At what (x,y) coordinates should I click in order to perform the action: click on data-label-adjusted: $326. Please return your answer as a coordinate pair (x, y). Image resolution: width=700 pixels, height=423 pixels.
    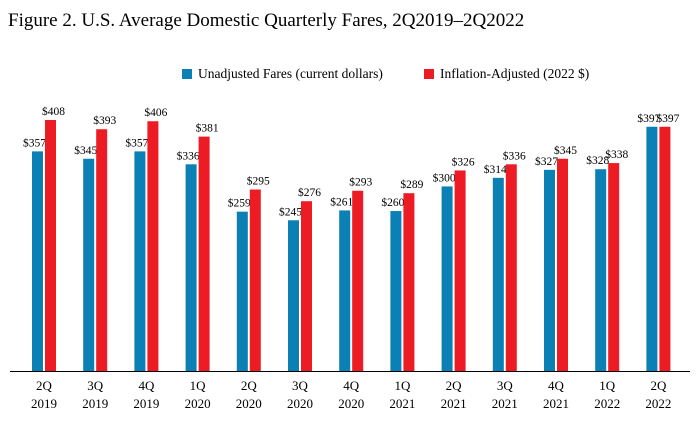
    Looking at the image, I should click on (463, 161).